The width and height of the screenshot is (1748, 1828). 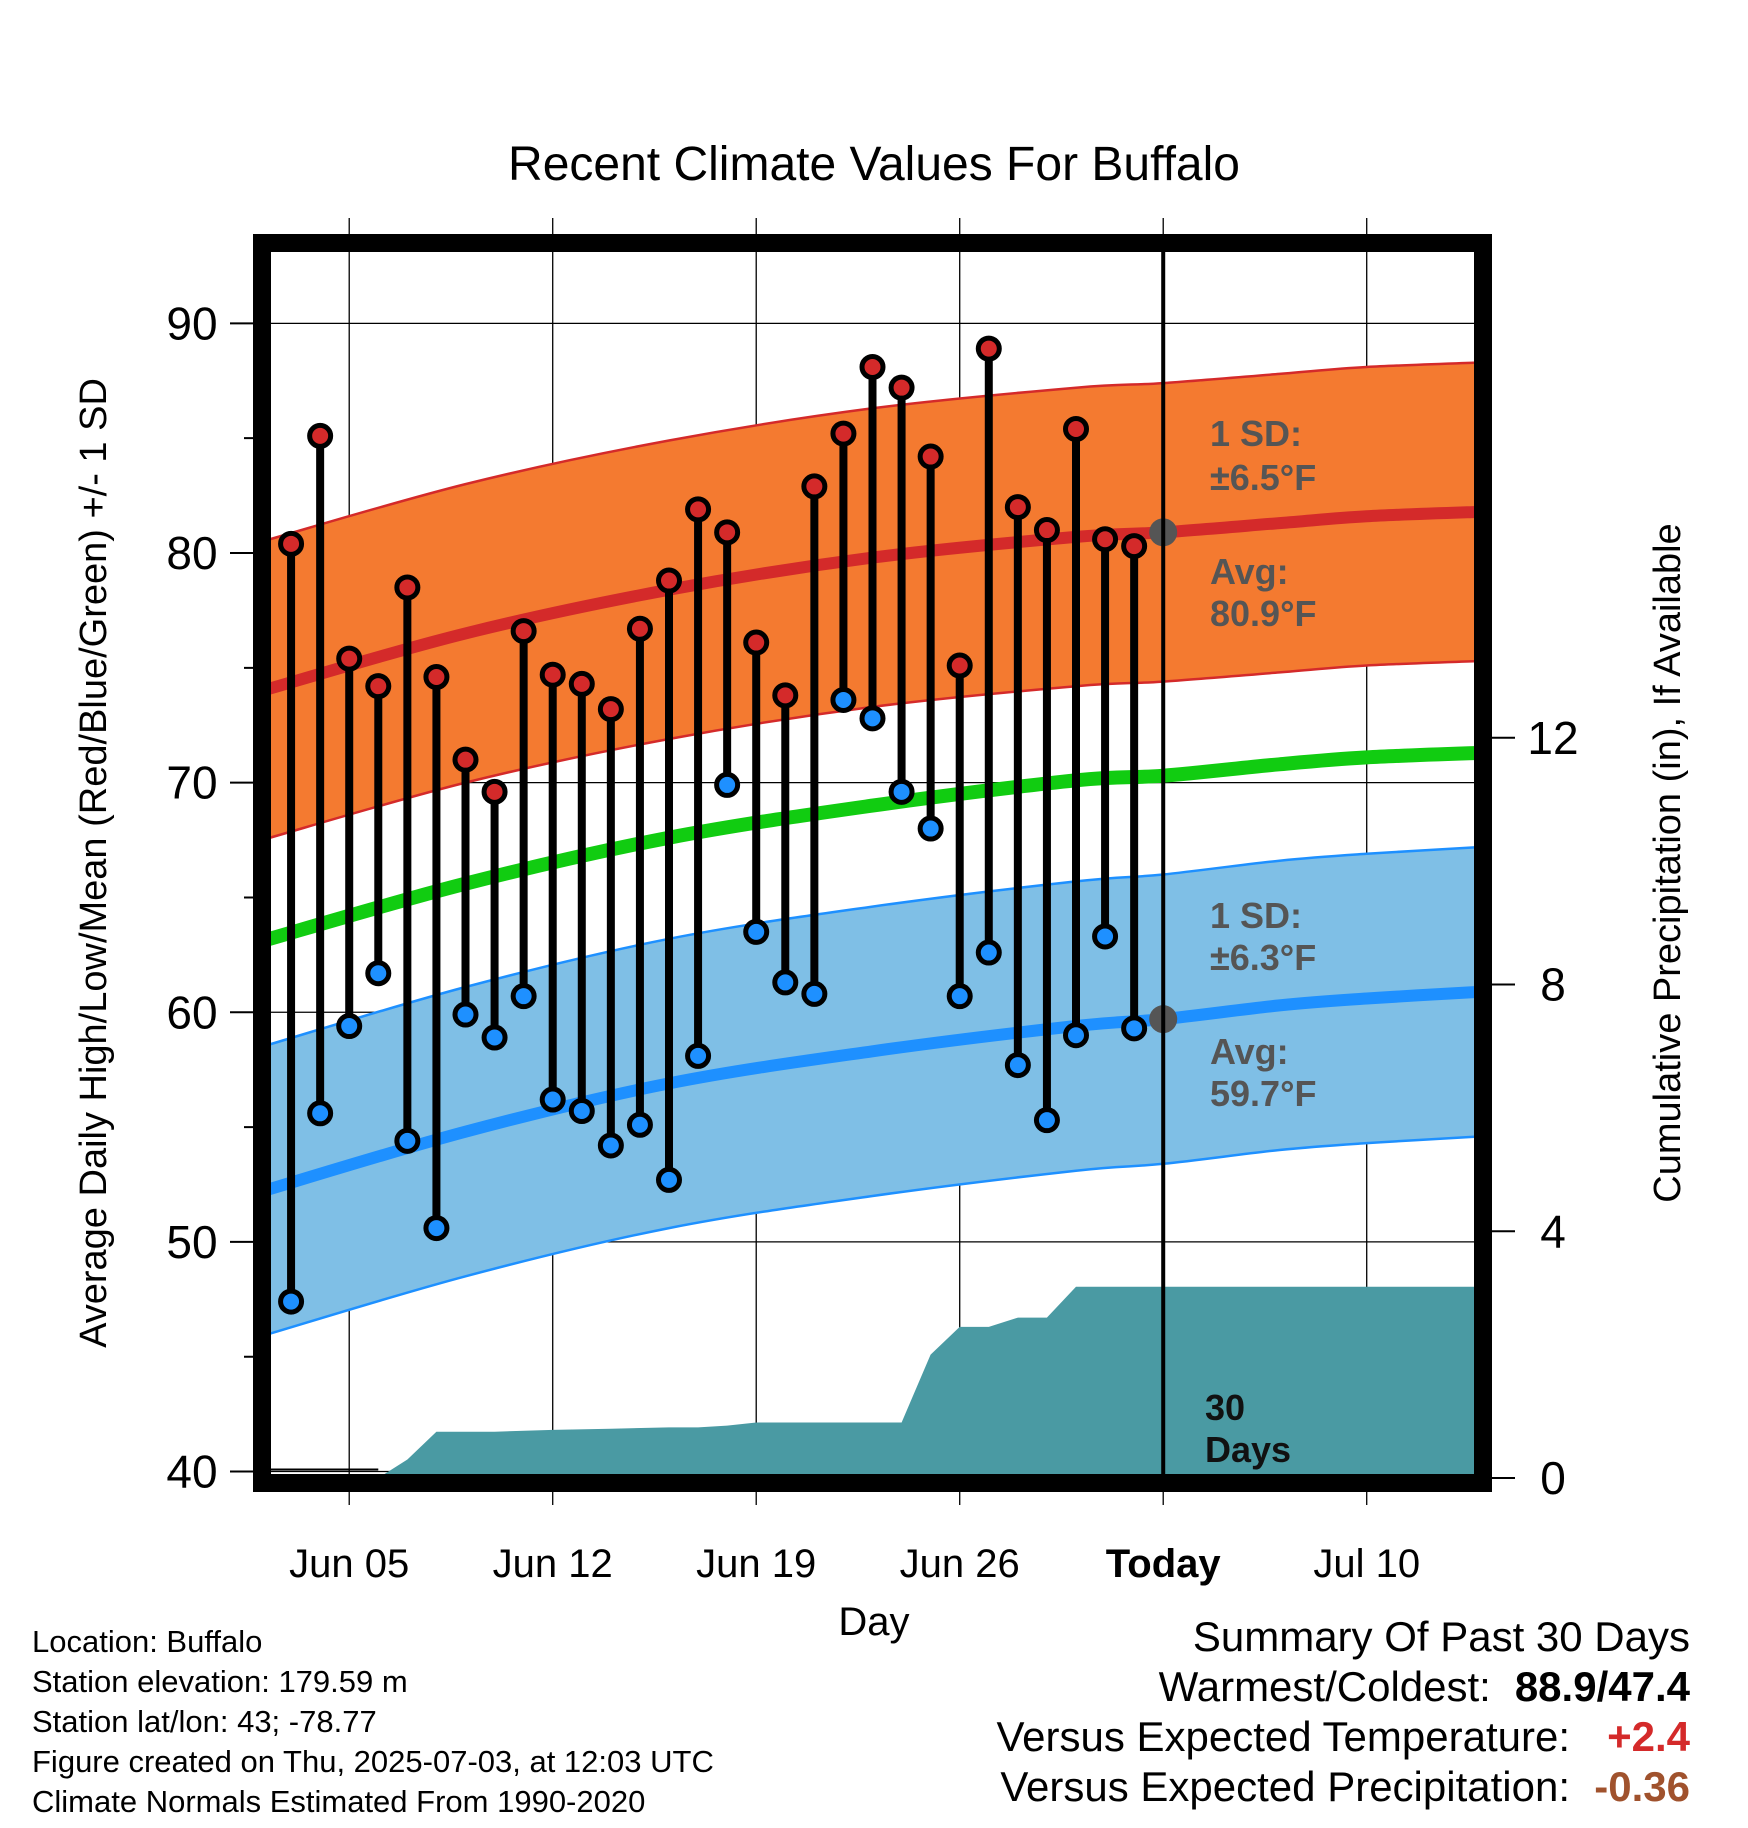 I want to click on warmest-coldest-row: Warmest/Coldest: 88.9/47.4, so click(x=1343, y=1687).